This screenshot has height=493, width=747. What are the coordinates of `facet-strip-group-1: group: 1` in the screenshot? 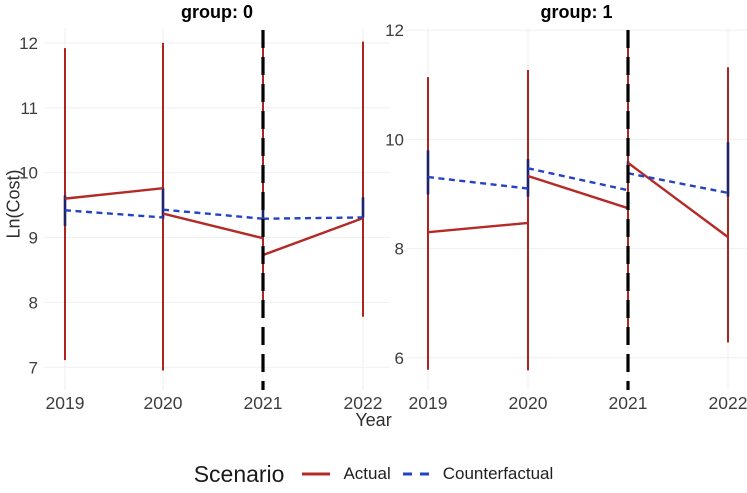 It's located at (576, 12).